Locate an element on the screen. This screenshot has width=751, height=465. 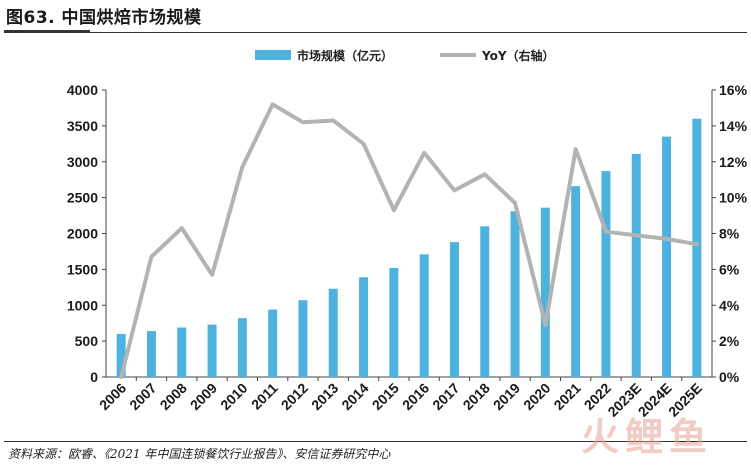
left-tick-label: 2000 is located at coordinates (82, 234).